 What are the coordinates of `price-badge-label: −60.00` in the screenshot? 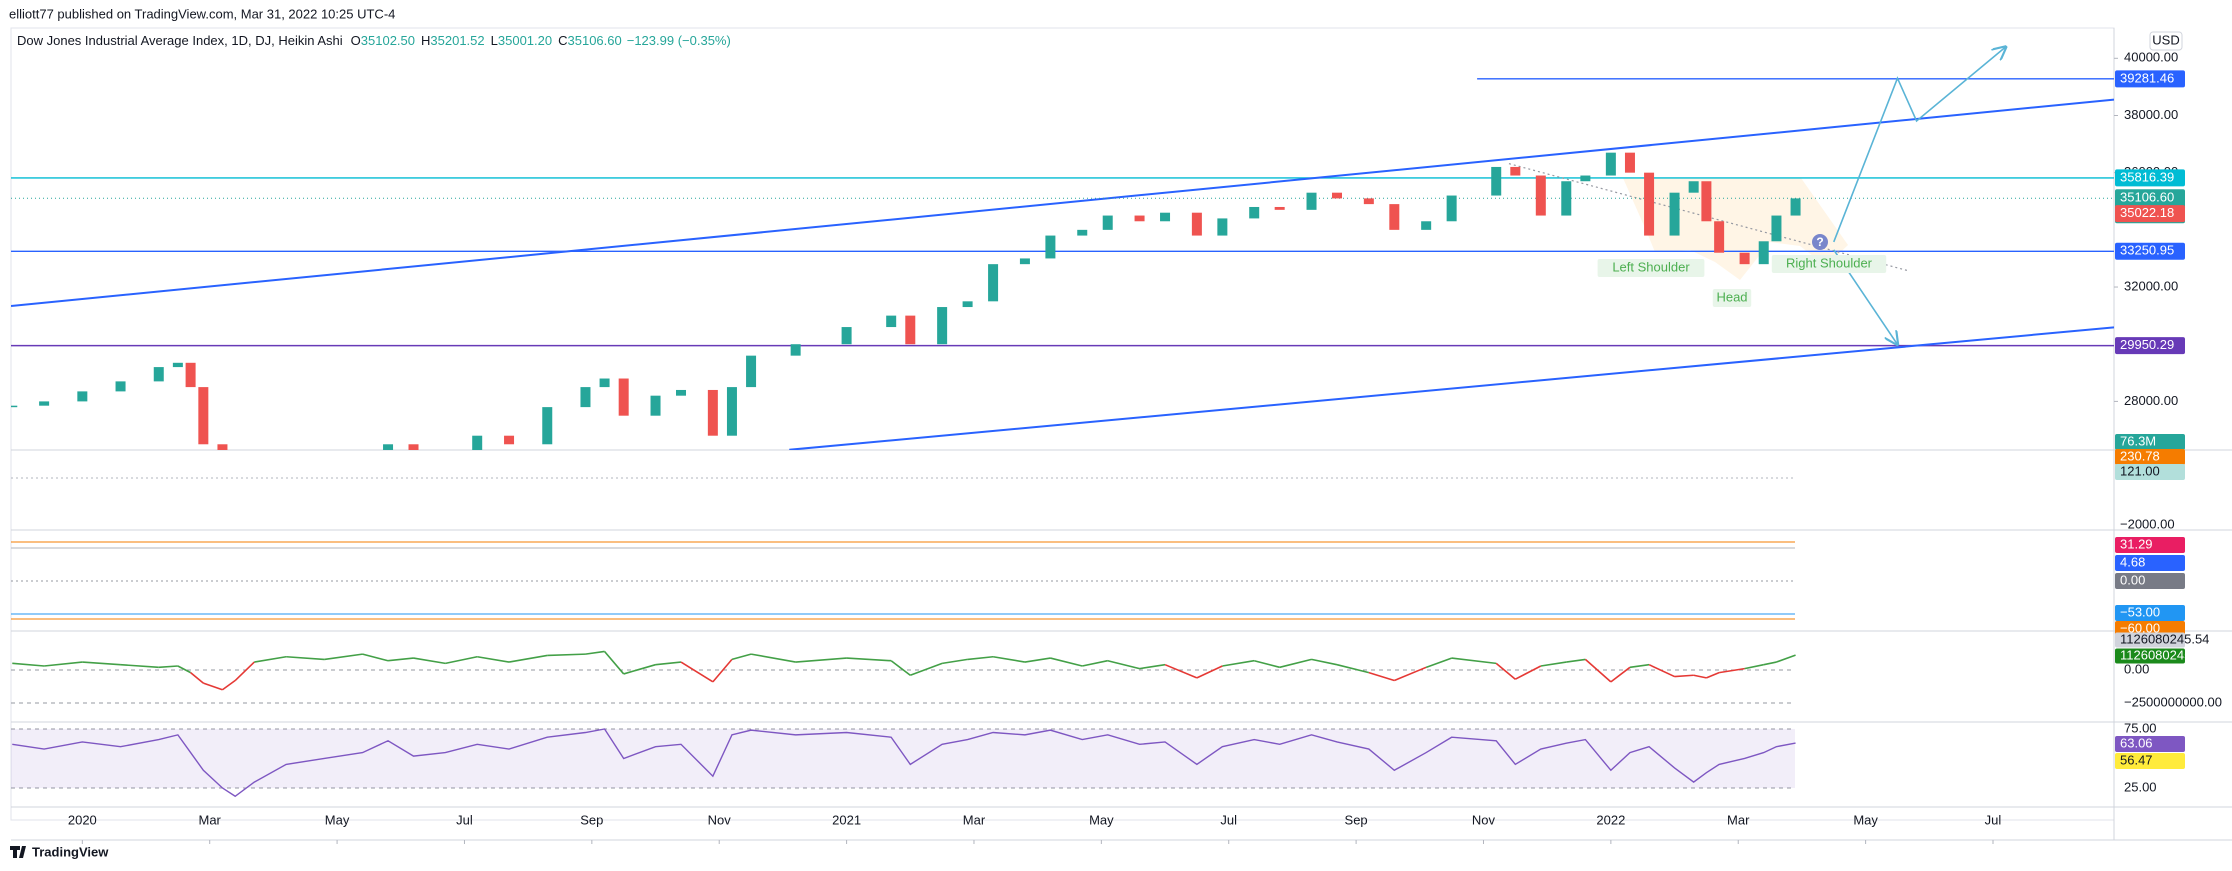 It's located at (2140, 627).